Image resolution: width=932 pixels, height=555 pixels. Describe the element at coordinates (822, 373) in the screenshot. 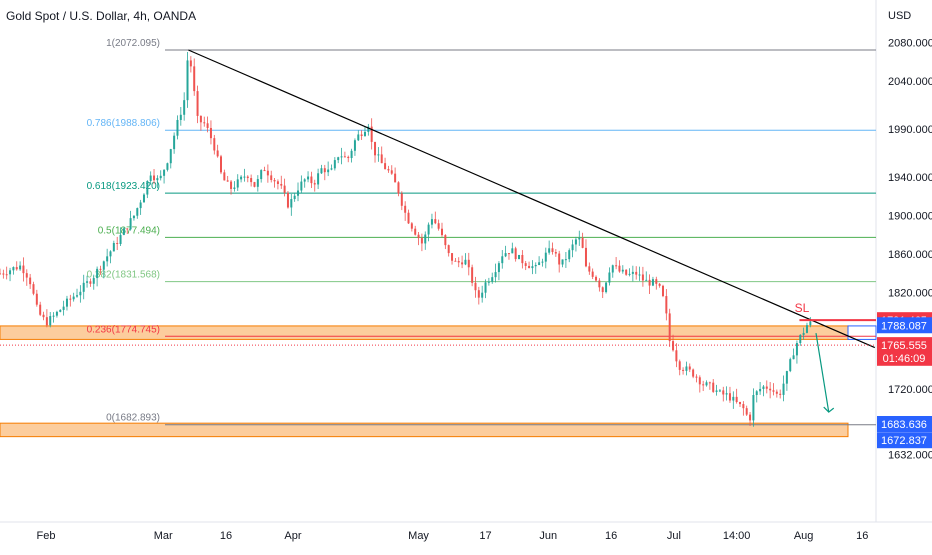

I see `target-arrow-line` at that location.